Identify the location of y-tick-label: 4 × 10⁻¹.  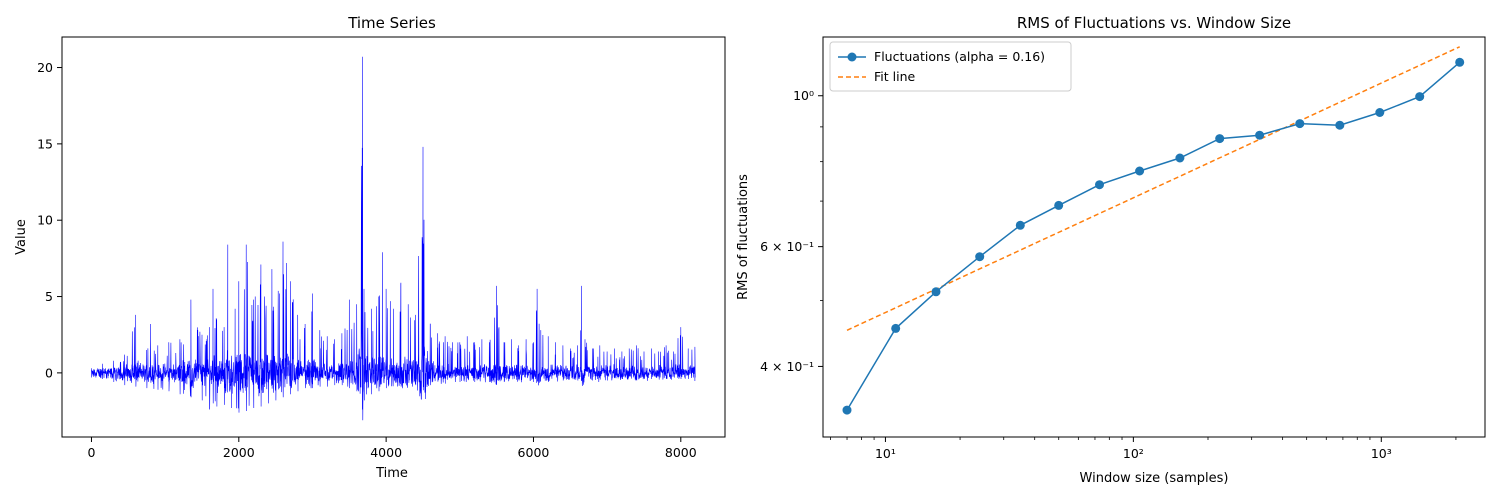
(787, 366).